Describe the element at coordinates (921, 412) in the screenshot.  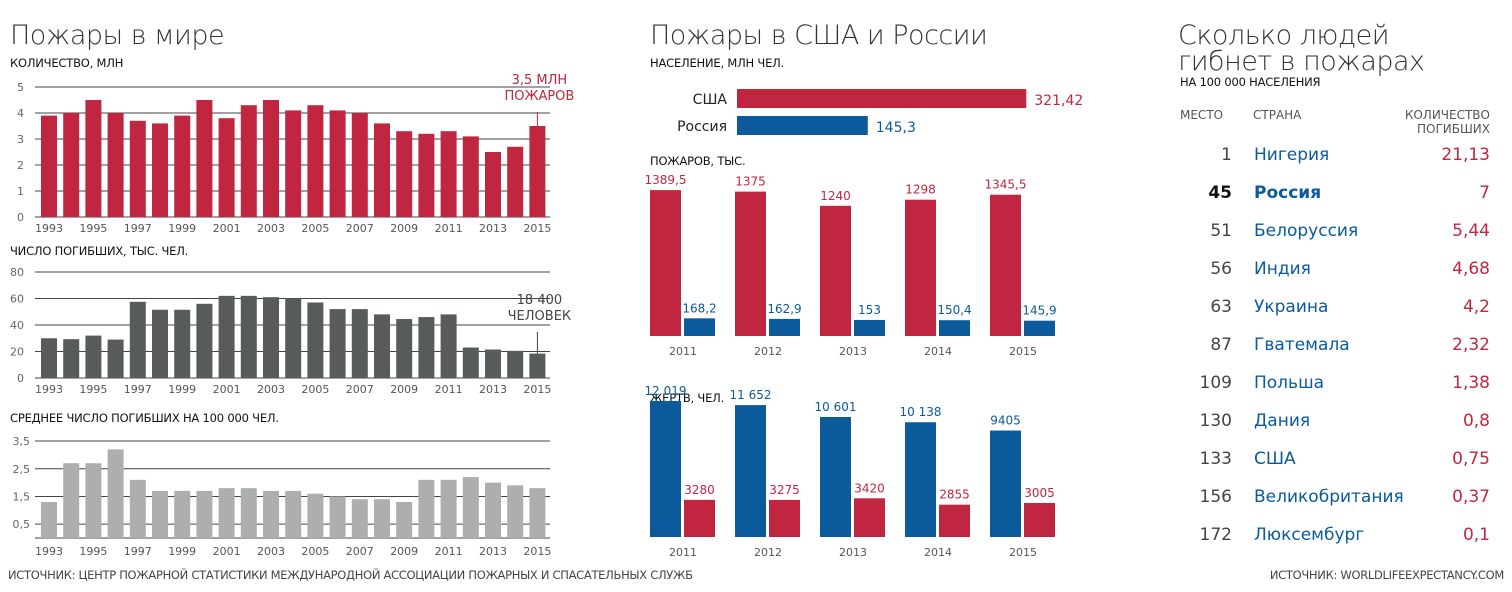
I see `data-label: 10 138` at that location.